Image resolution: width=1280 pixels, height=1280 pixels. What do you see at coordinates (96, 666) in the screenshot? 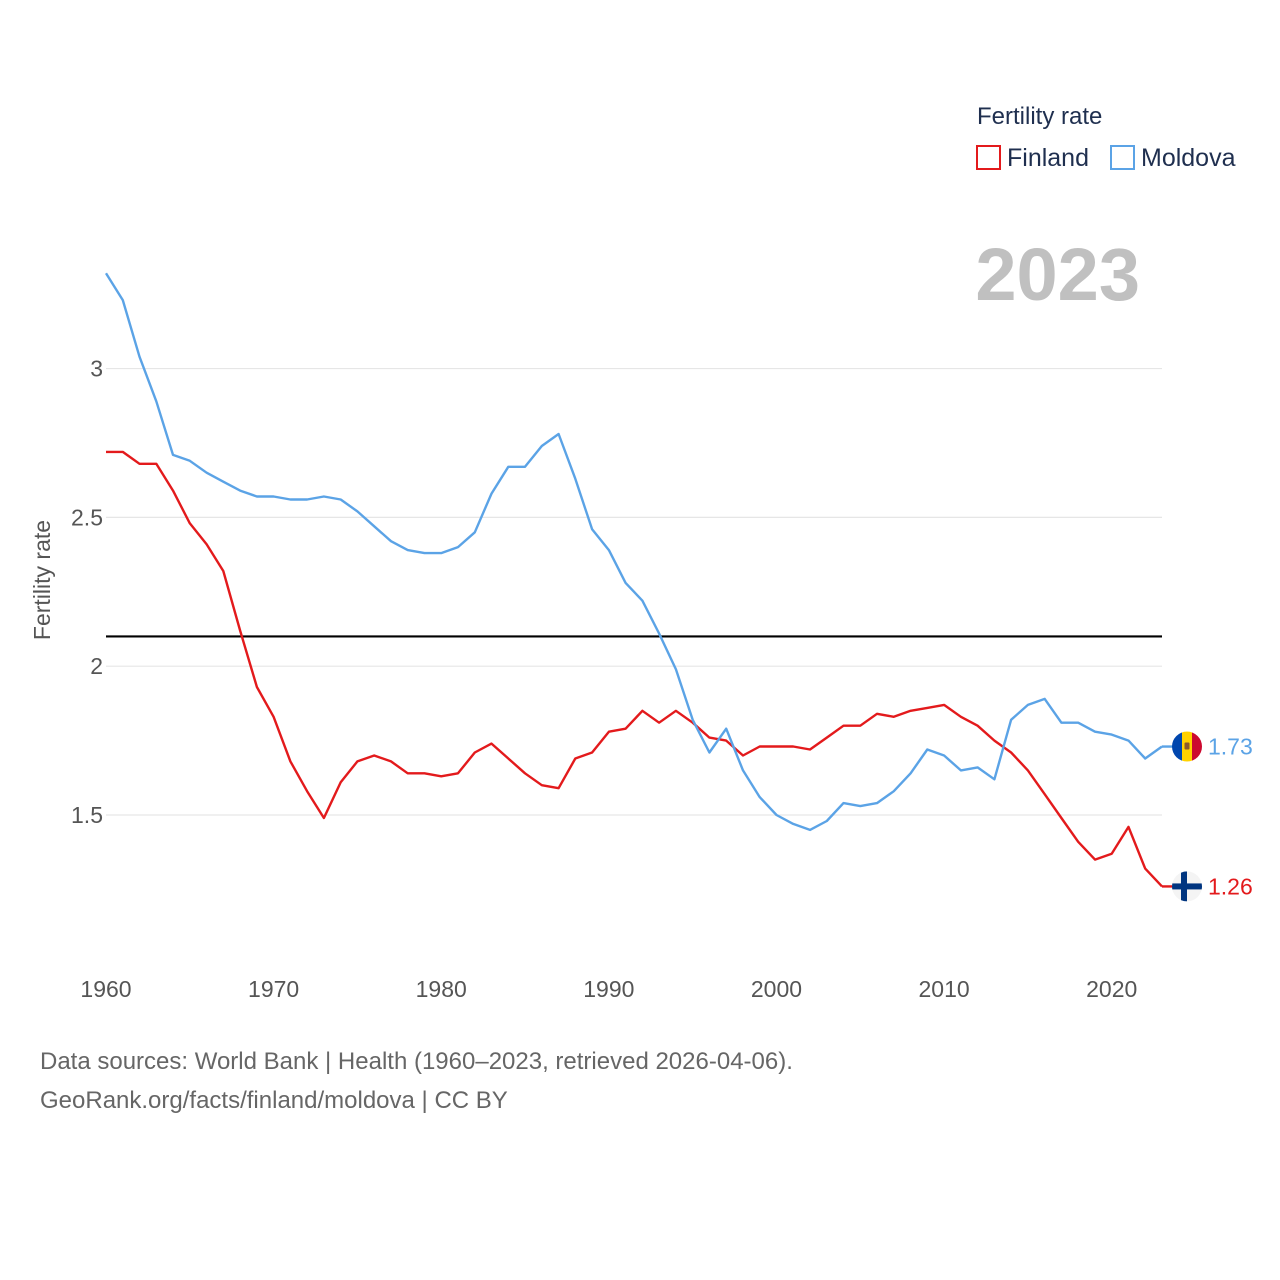
I see `y-tick-label: 2` at bounding box center [96, 666].